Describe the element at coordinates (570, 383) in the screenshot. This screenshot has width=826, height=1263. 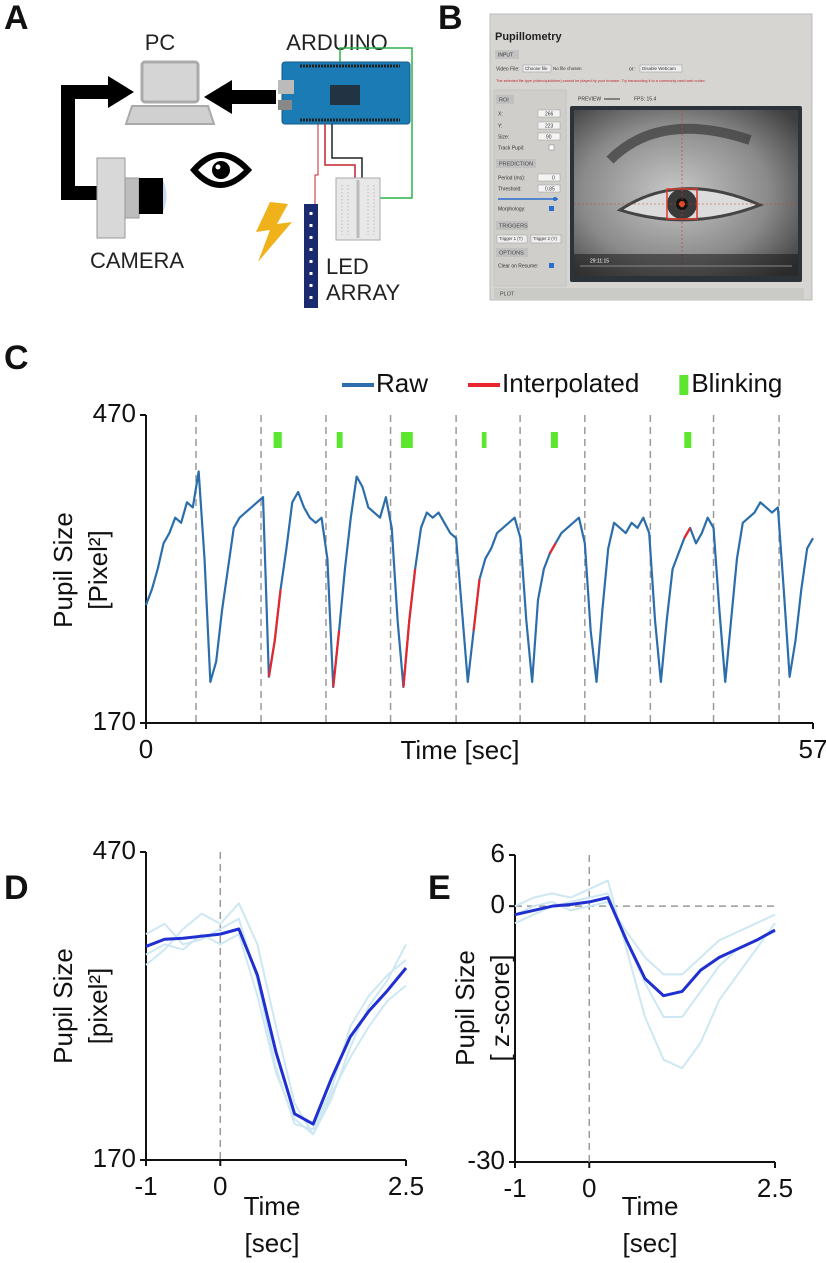
I see `legend-label: Interpolated` at that location.